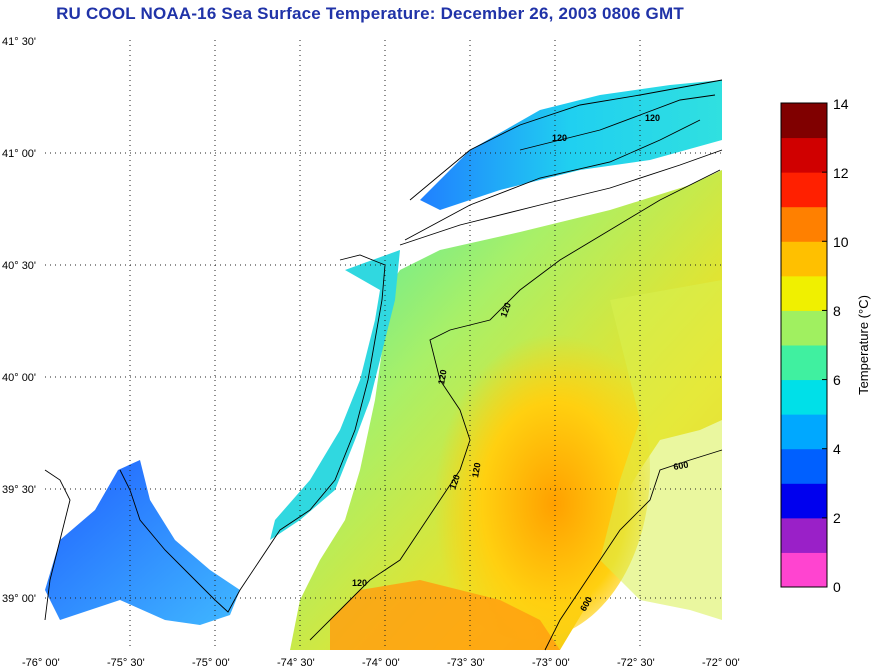 Image resolution: width=872 pixels, height=672 pixels. What do you see at coordinates (335, 395) in the screenshot?
I see `nj-coastal-water` at bounding box center [335, 395].